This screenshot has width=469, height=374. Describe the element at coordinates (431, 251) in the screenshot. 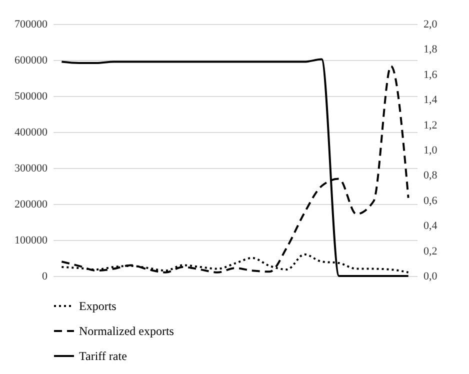

I see `y2-tick-label: 0,2` at that location.